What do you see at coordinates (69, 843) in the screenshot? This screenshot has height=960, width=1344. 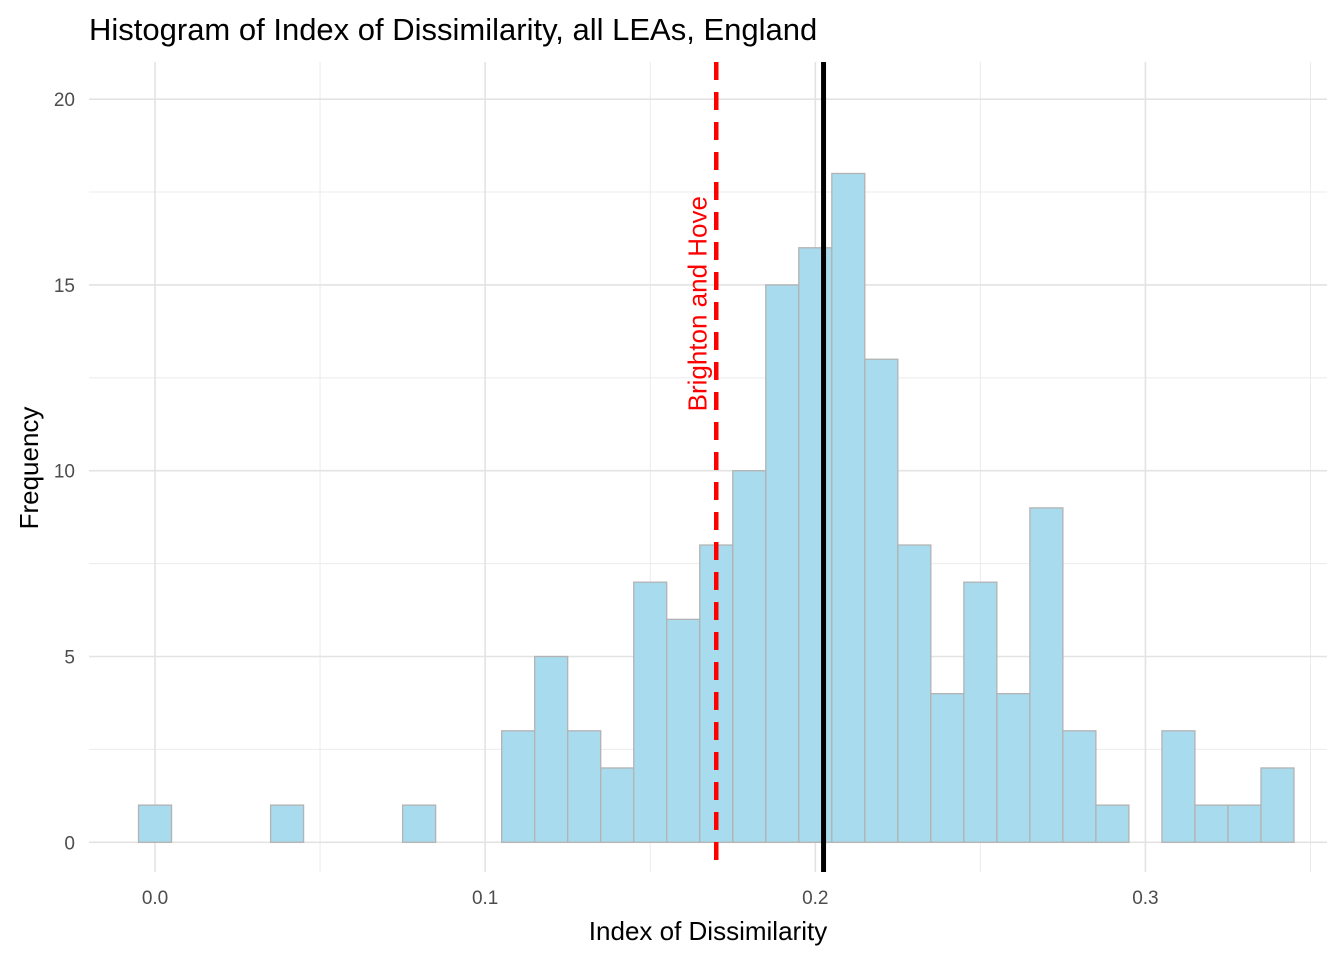 I see `y-tick-label: 0` at bounding box center [69, 843].